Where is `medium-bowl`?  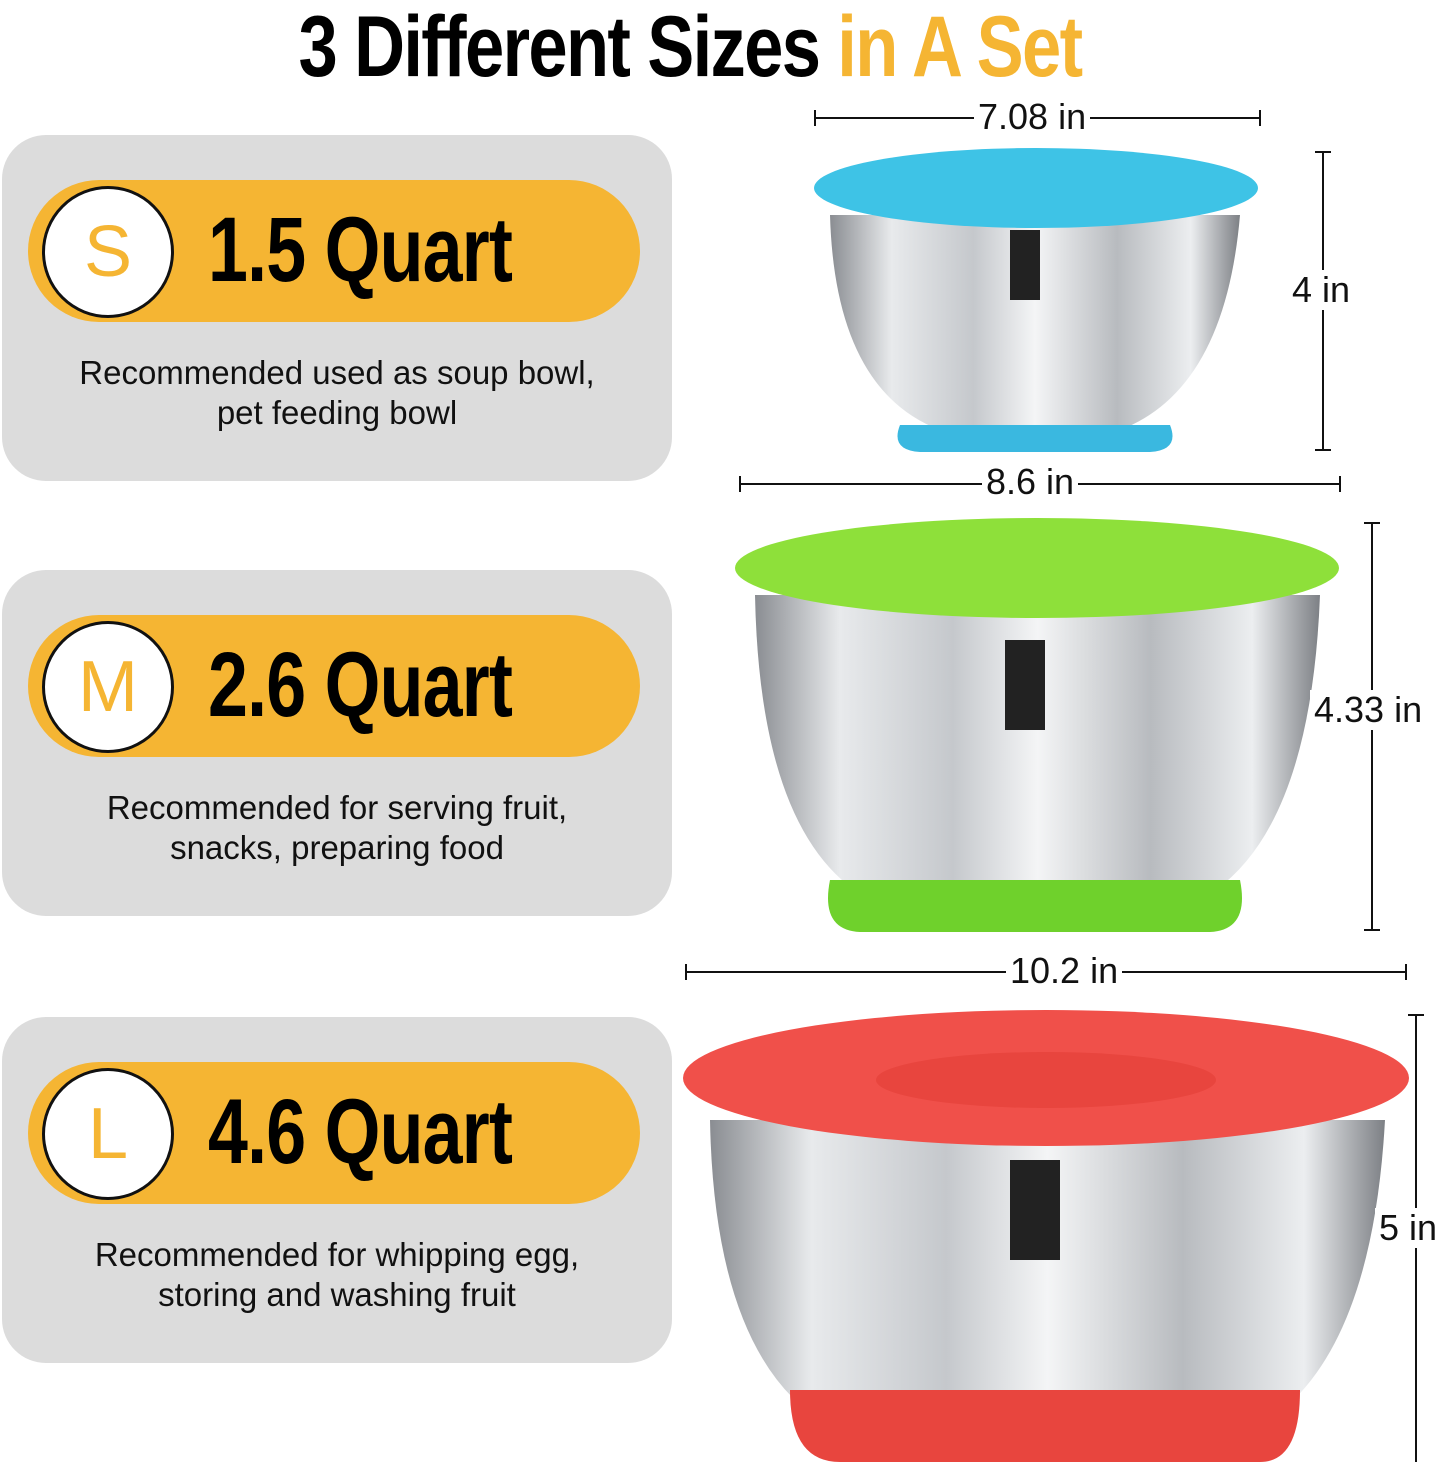 medium-bowl is located at coordinates (1037, 725).